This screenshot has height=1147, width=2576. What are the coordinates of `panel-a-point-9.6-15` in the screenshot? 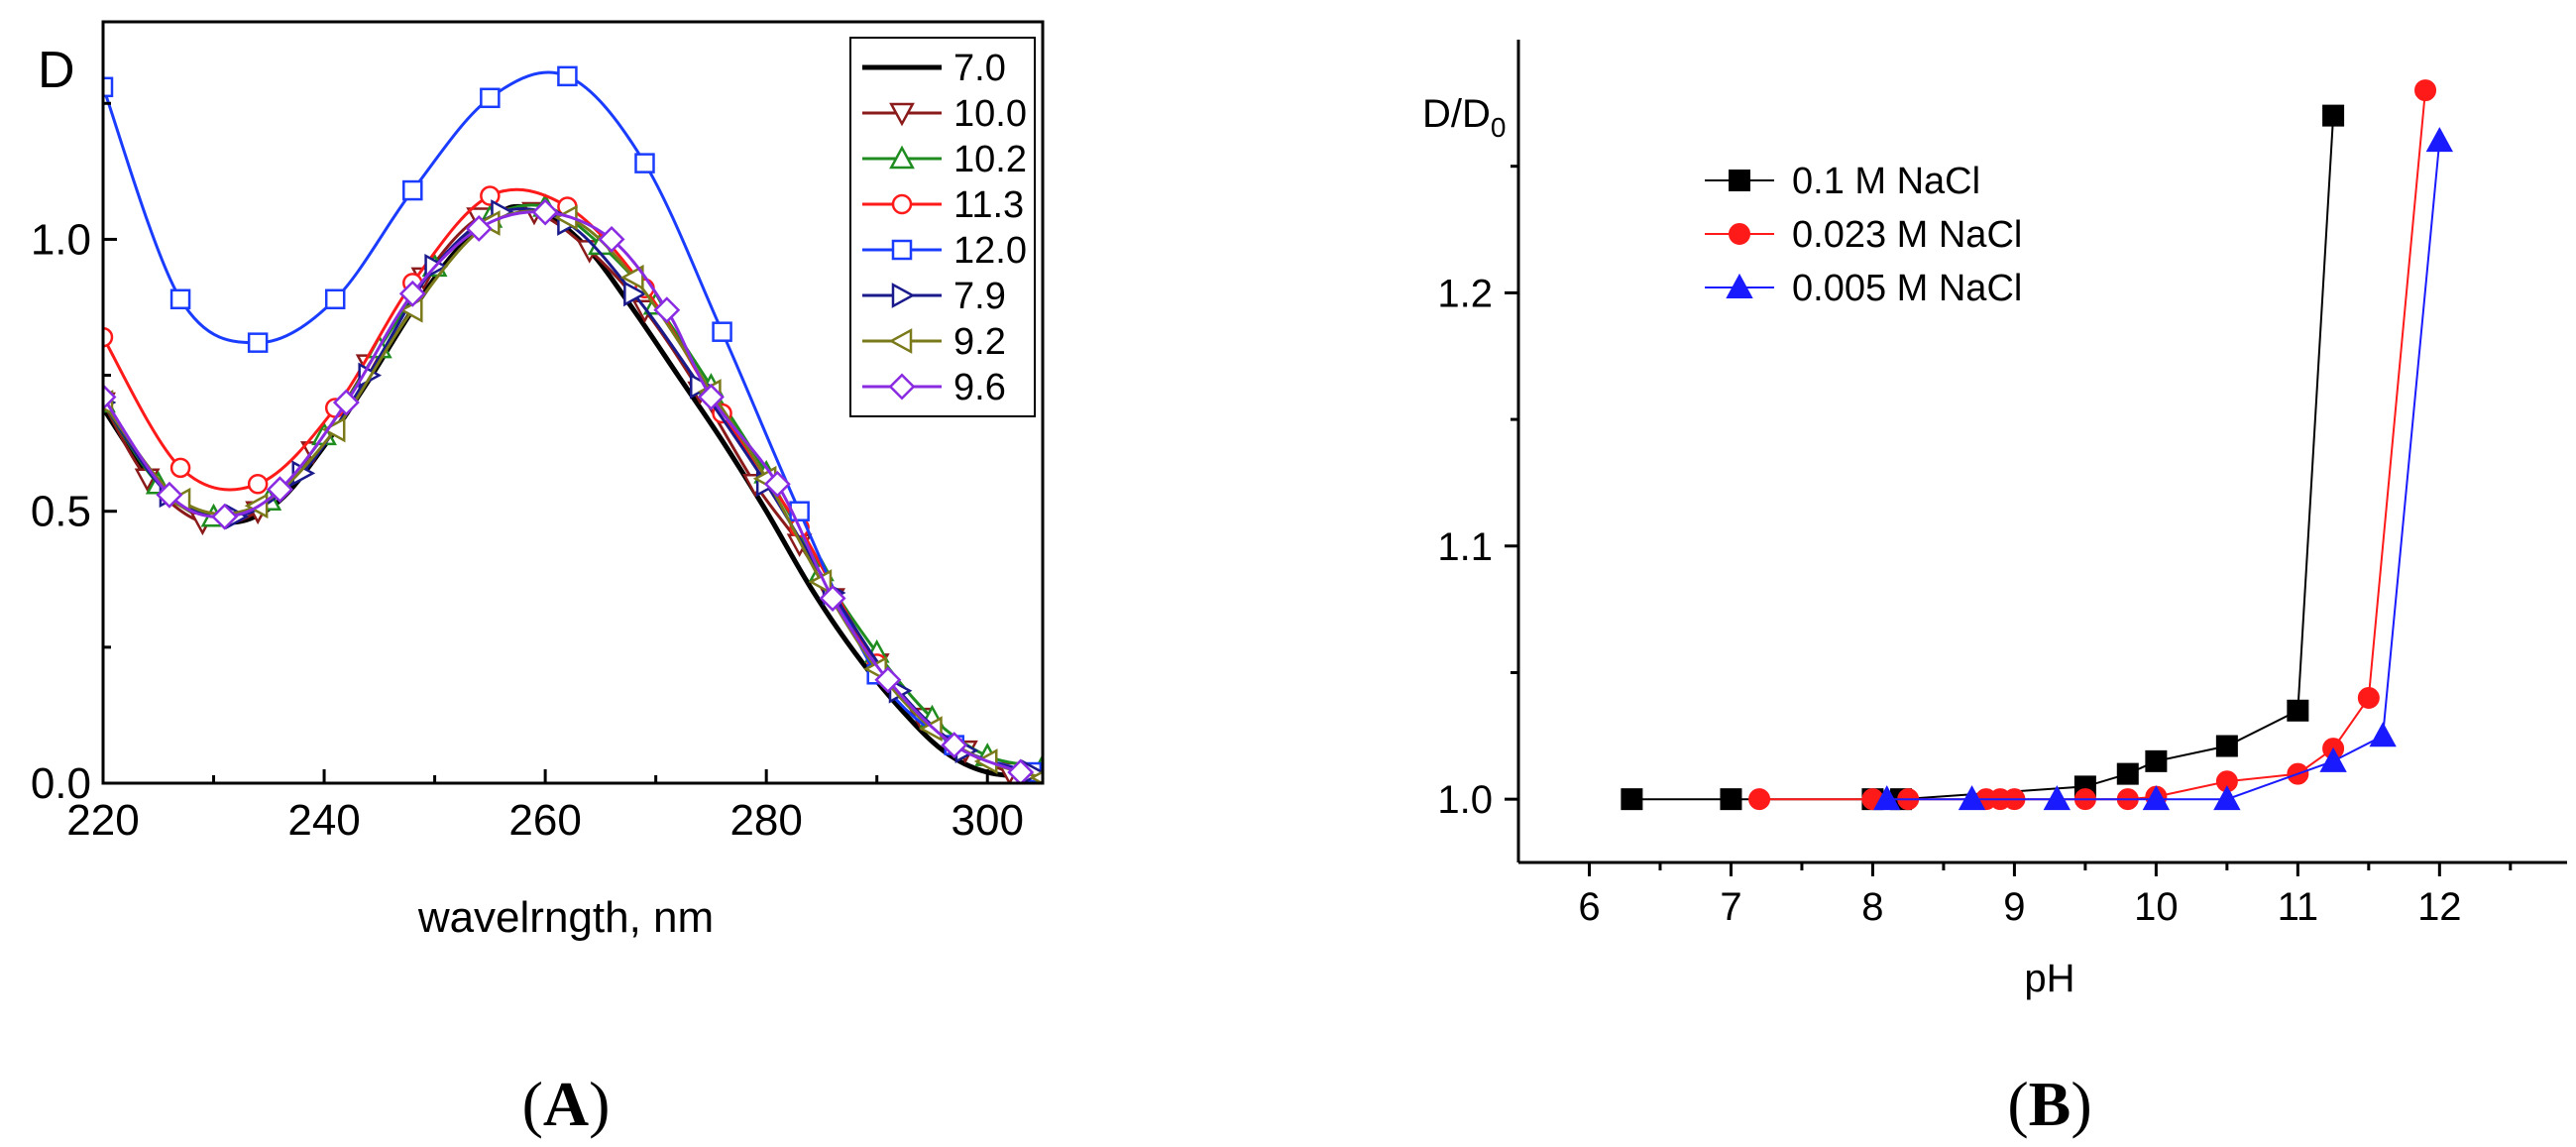 It's located at (1021, 770).